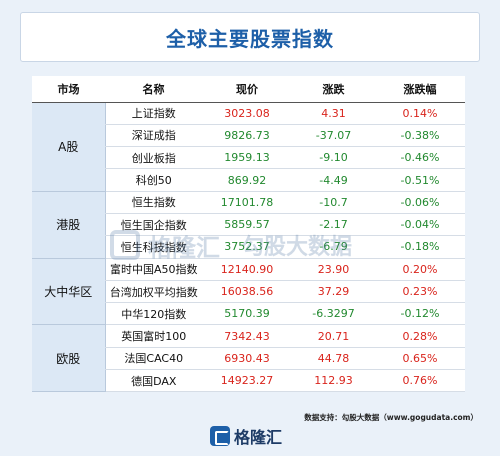  I want to click on index-name: 台湾加权平均指数, so click(153, 292).